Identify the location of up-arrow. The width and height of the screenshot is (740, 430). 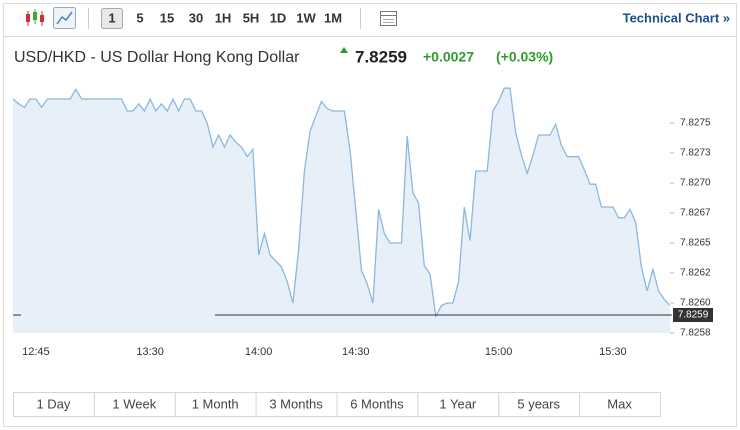
(344, 50).